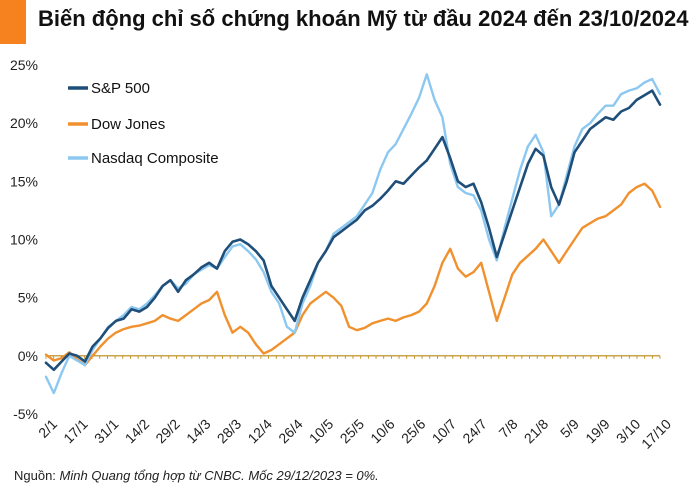  I want to click on legend-label-dow: Dow Jones, so click(128, 124).